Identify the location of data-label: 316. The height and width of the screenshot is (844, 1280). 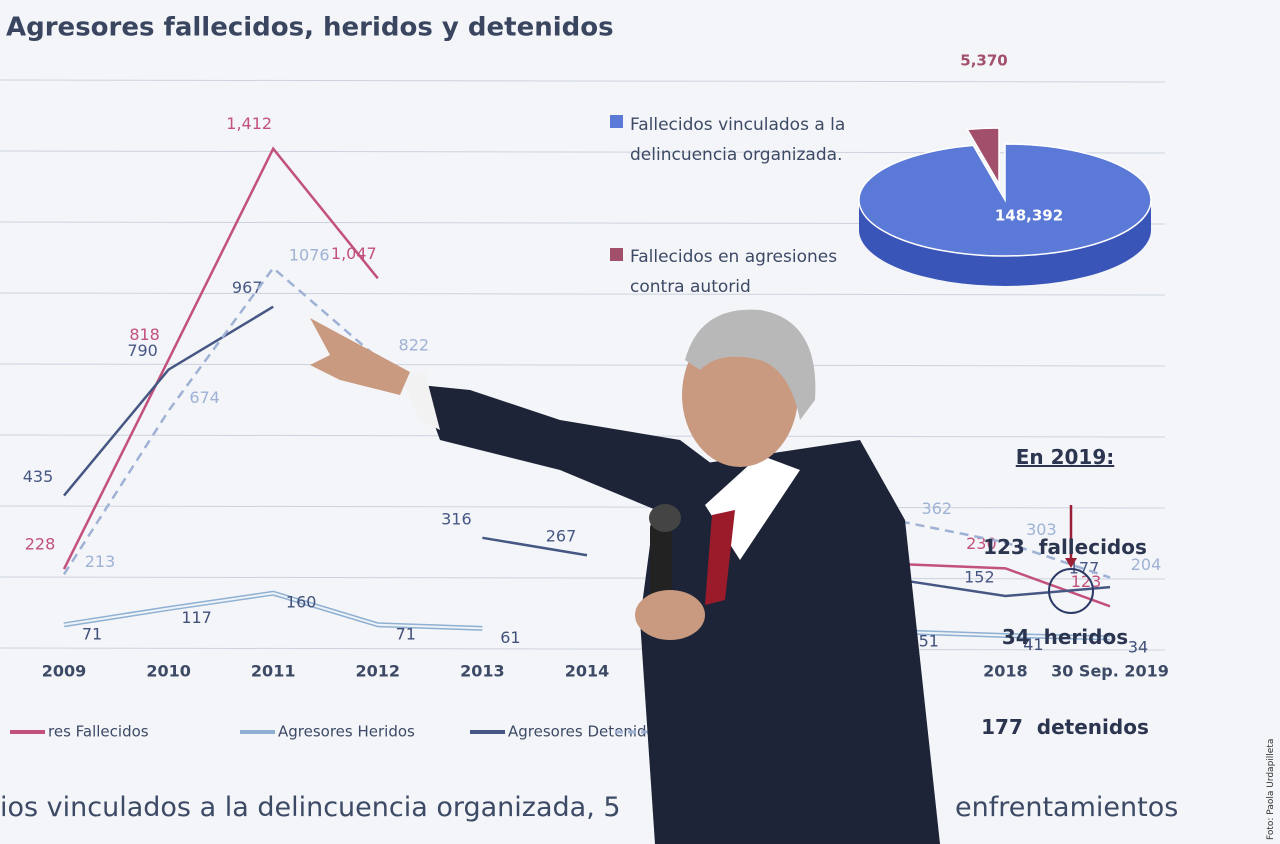
(456, 518).